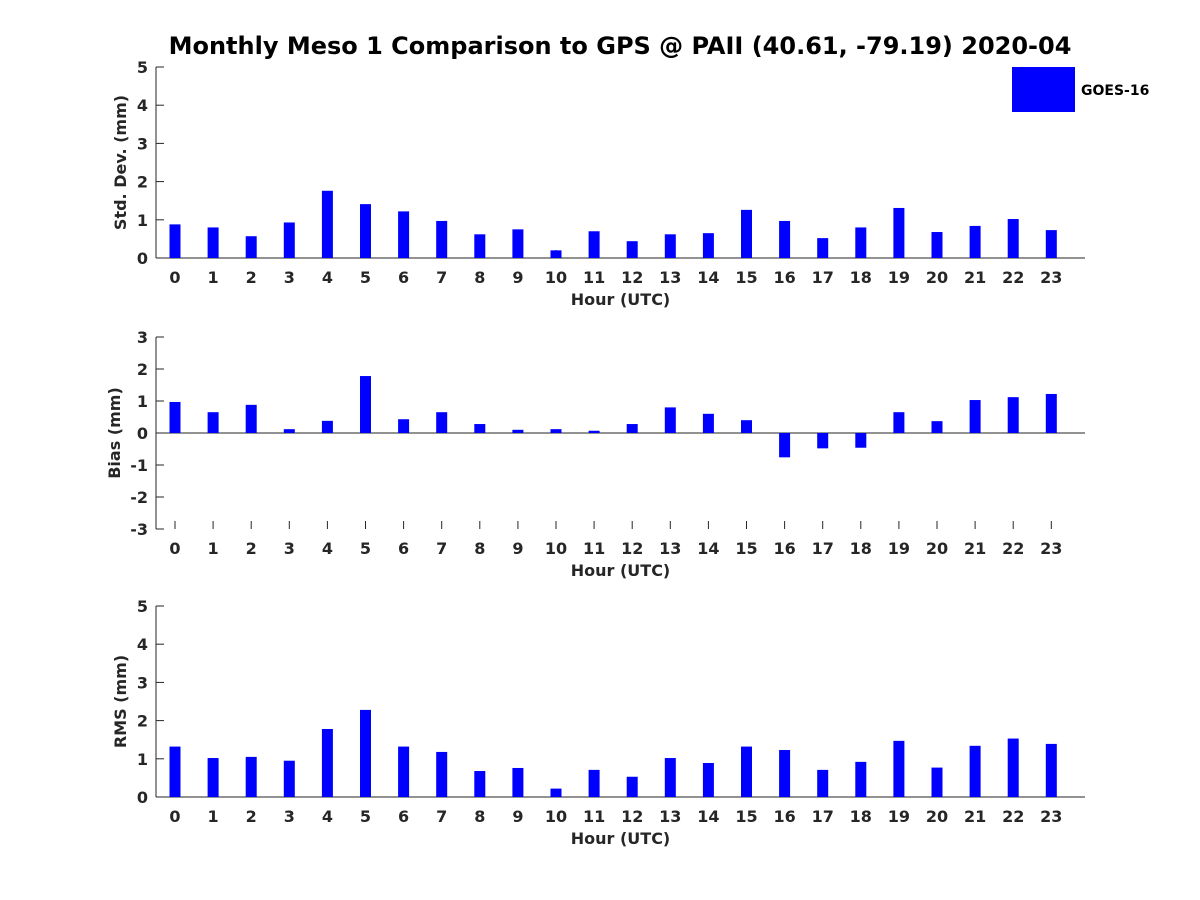 Image resolution: width=1200 pixels, height=900 pixels. Describe the element at coordinates (1051, 548) in the screenshot. I see `bias-x-tick-label: 23` at that location.